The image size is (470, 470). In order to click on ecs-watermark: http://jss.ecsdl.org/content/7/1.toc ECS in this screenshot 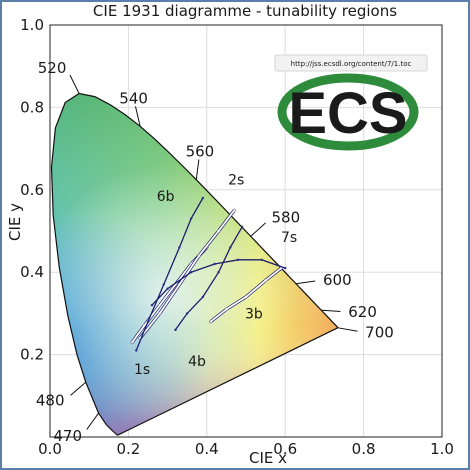, I will do `click(351, 102)`.